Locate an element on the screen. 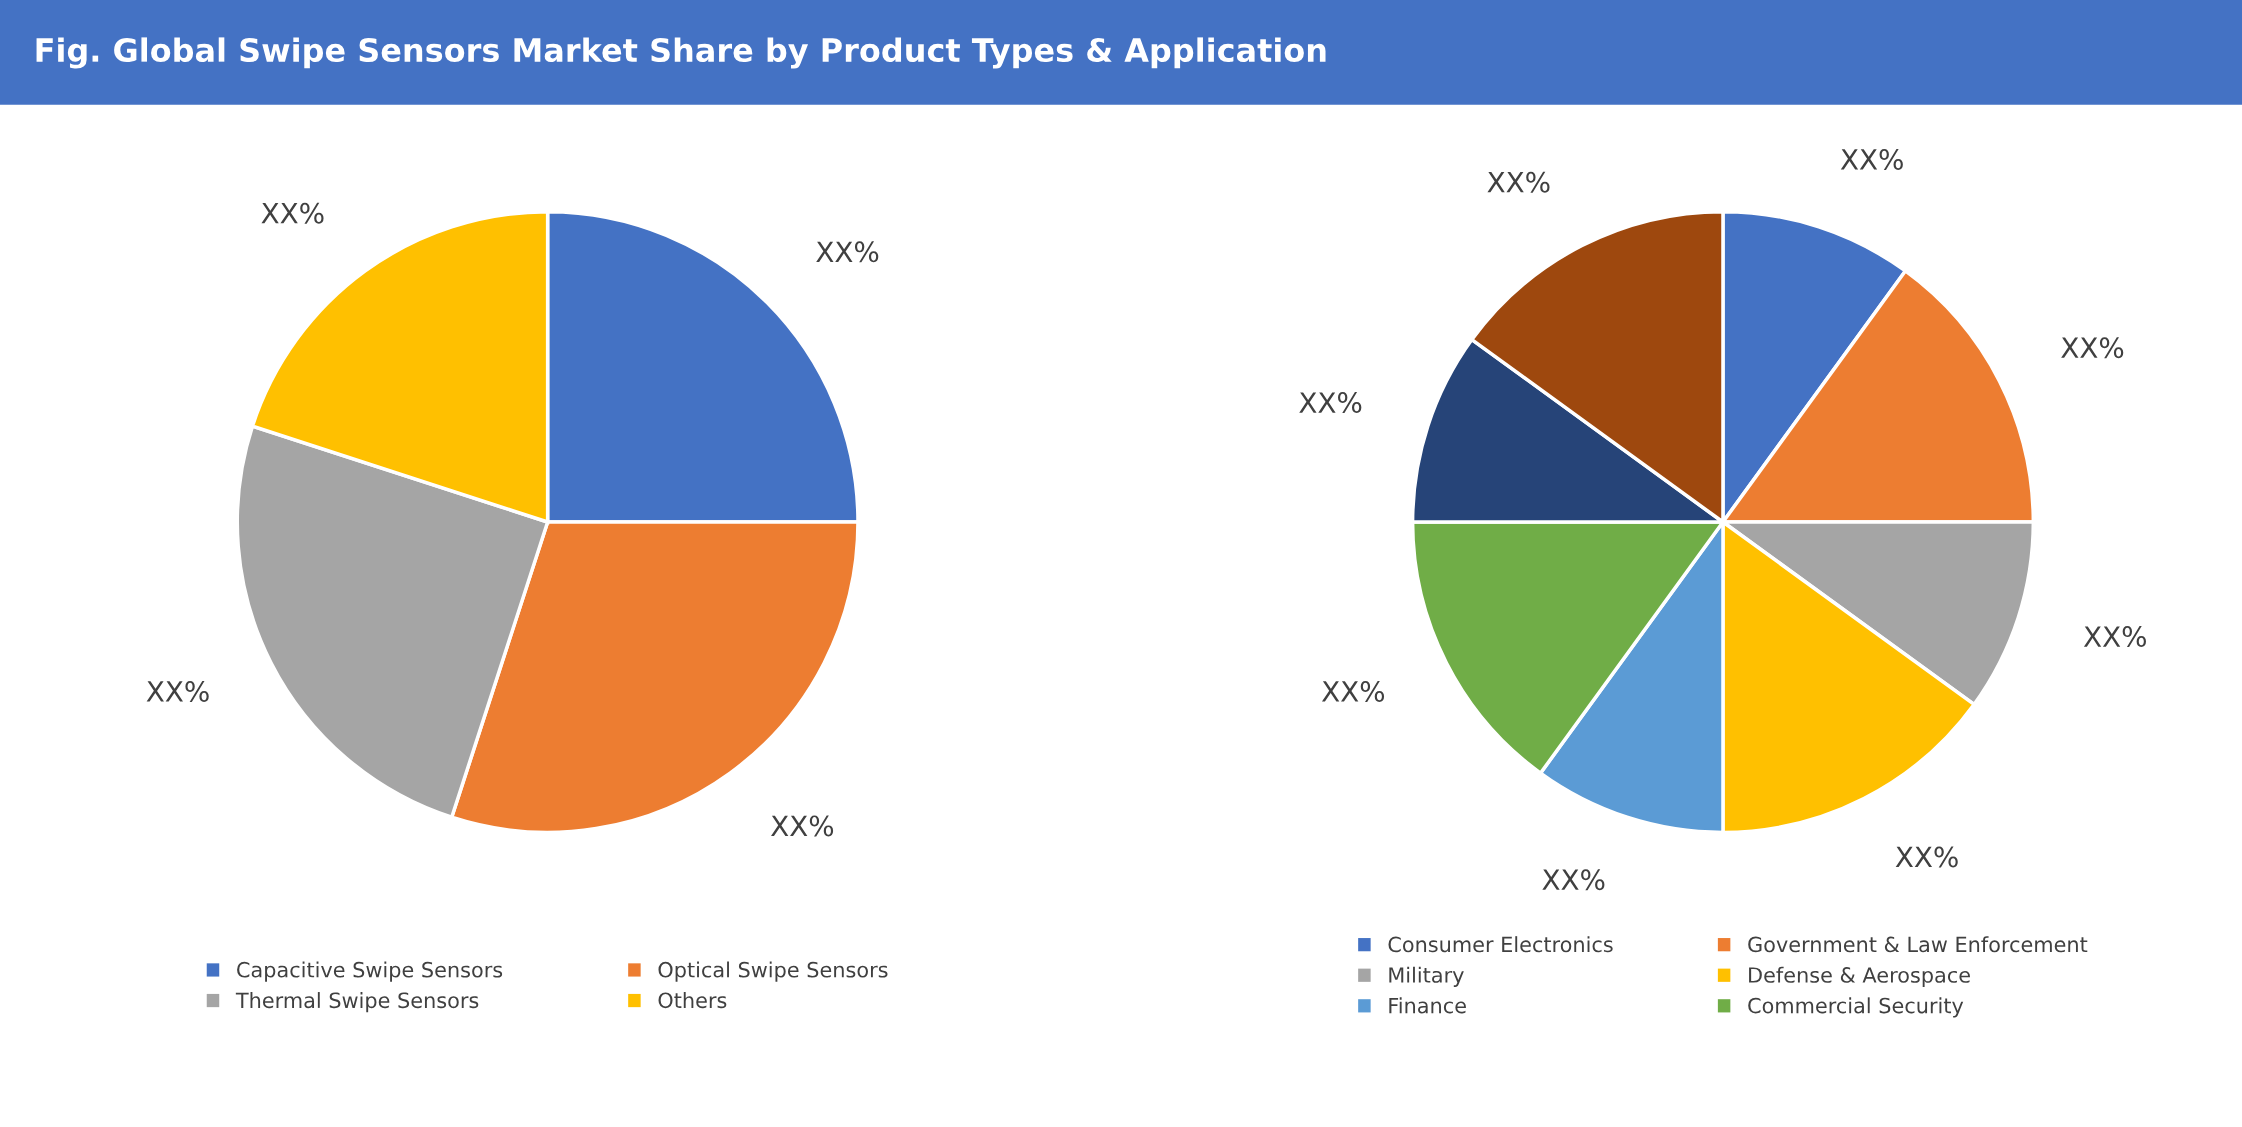 Image resolution: width=2242 pixels, height=1127 pixels. legend-label: Thermal Swipe Sensors is located at coordinates (357, 1002).